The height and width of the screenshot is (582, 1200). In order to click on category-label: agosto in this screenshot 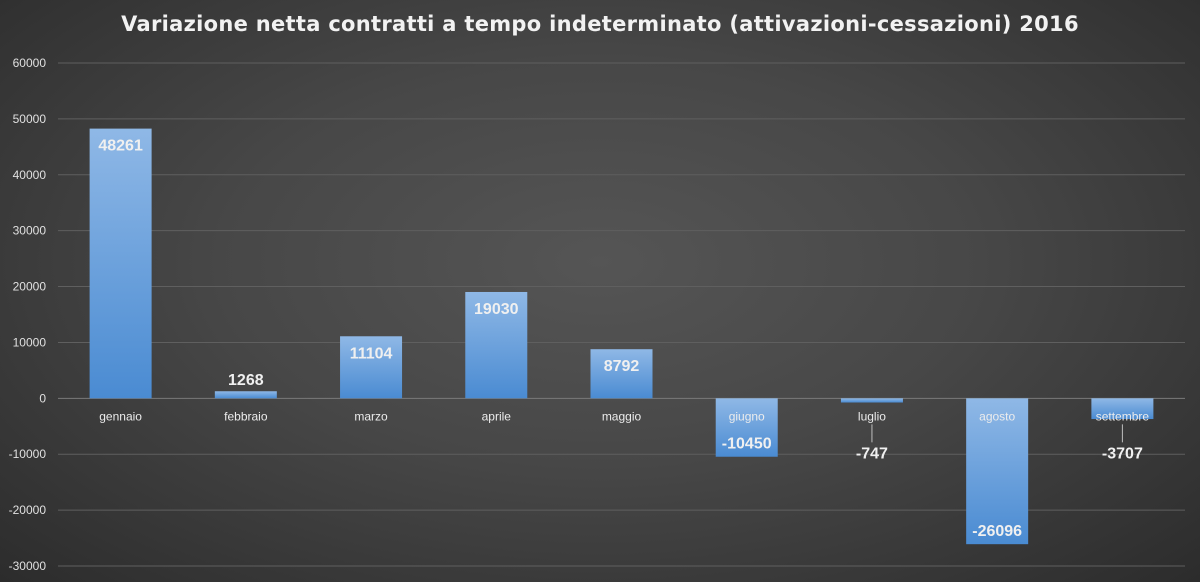, I will do `click(997, 416)`.